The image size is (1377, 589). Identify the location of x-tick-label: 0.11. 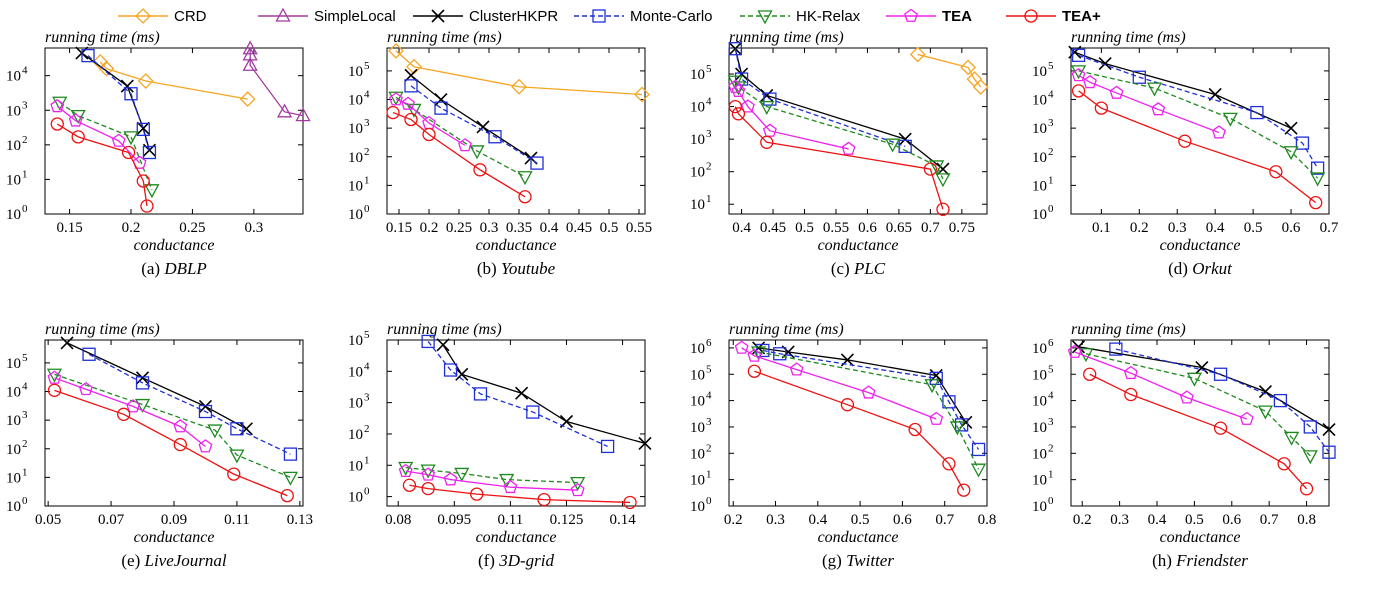
(237, 520).